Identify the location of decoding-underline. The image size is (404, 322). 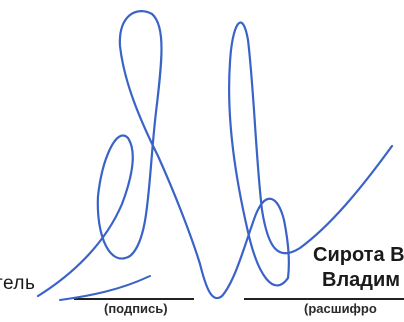
(324, 299).